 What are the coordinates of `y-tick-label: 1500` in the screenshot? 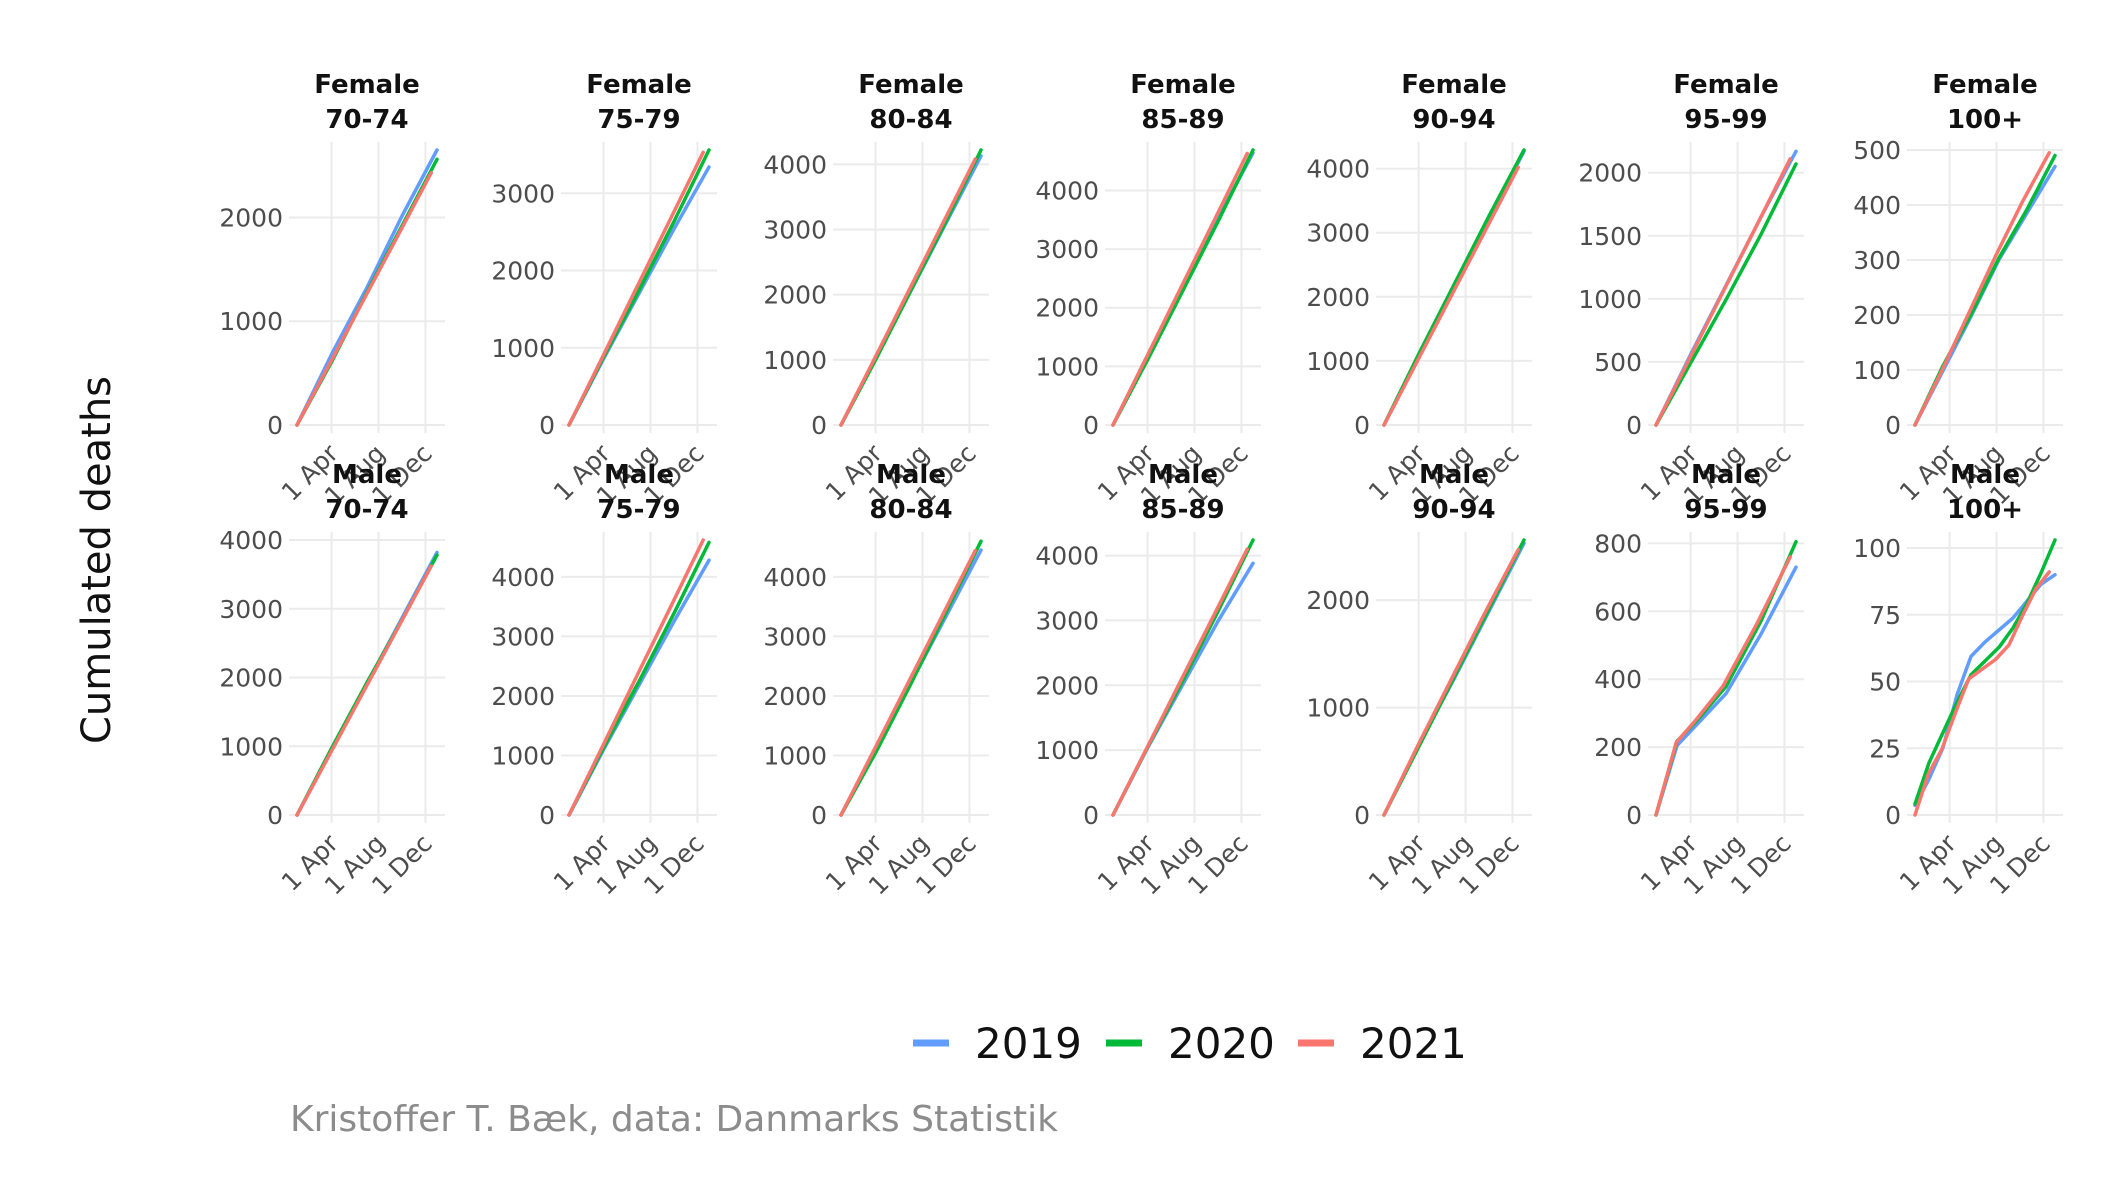 It's located at (1610, 236).